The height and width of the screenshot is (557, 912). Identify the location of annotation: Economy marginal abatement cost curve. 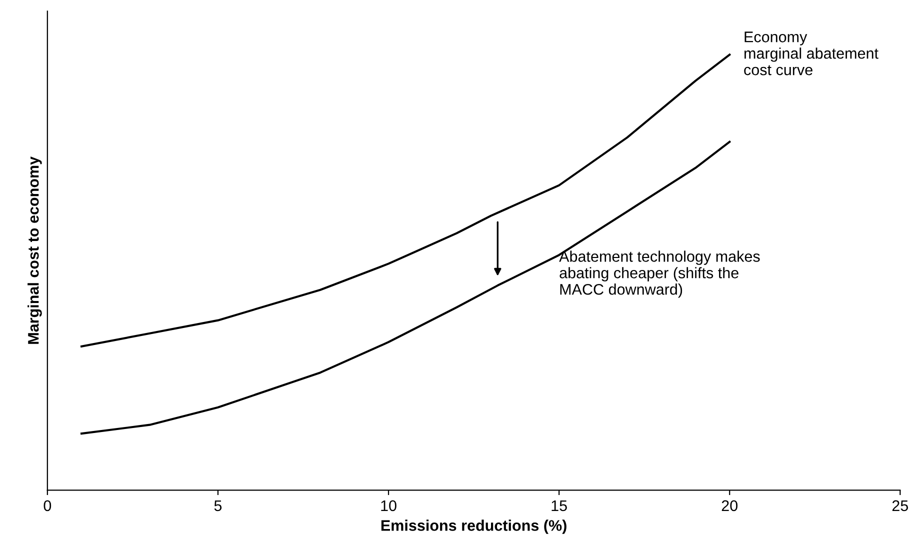
(811, 54).